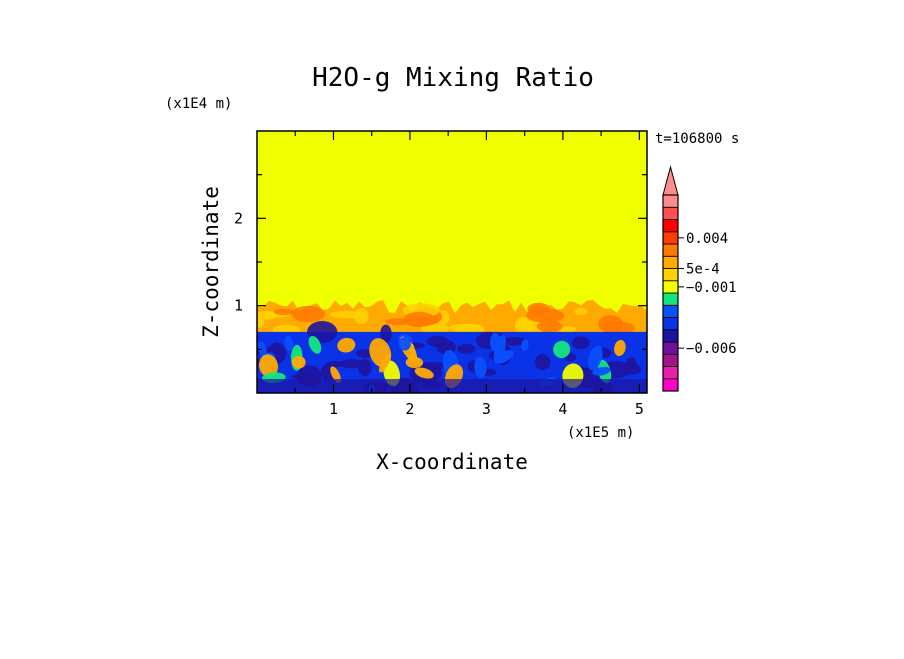  Describe the element at coordinates (600, 433) in the screenshot. I see `x-scale-label: (x1E5 m)` at that location.